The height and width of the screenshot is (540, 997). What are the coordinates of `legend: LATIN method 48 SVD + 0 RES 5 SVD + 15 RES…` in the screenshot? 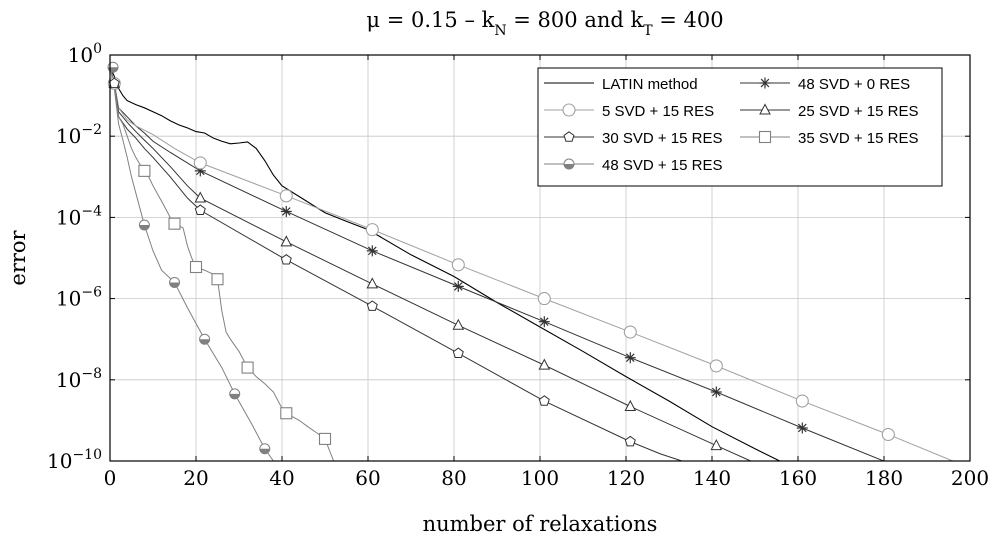 It's located at (740, 127).